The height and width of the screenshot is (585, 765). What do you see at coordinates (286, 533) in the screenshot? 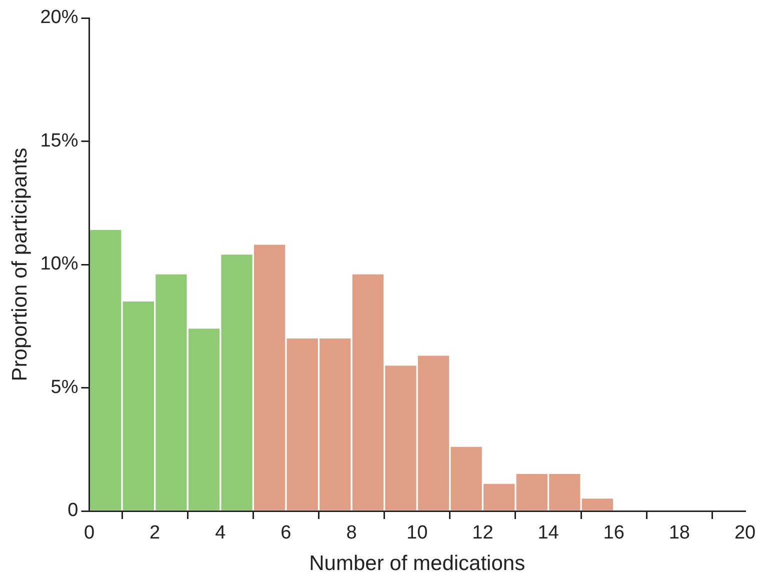
I see `x-tick-label: 6` at bounding box center [286, 533].